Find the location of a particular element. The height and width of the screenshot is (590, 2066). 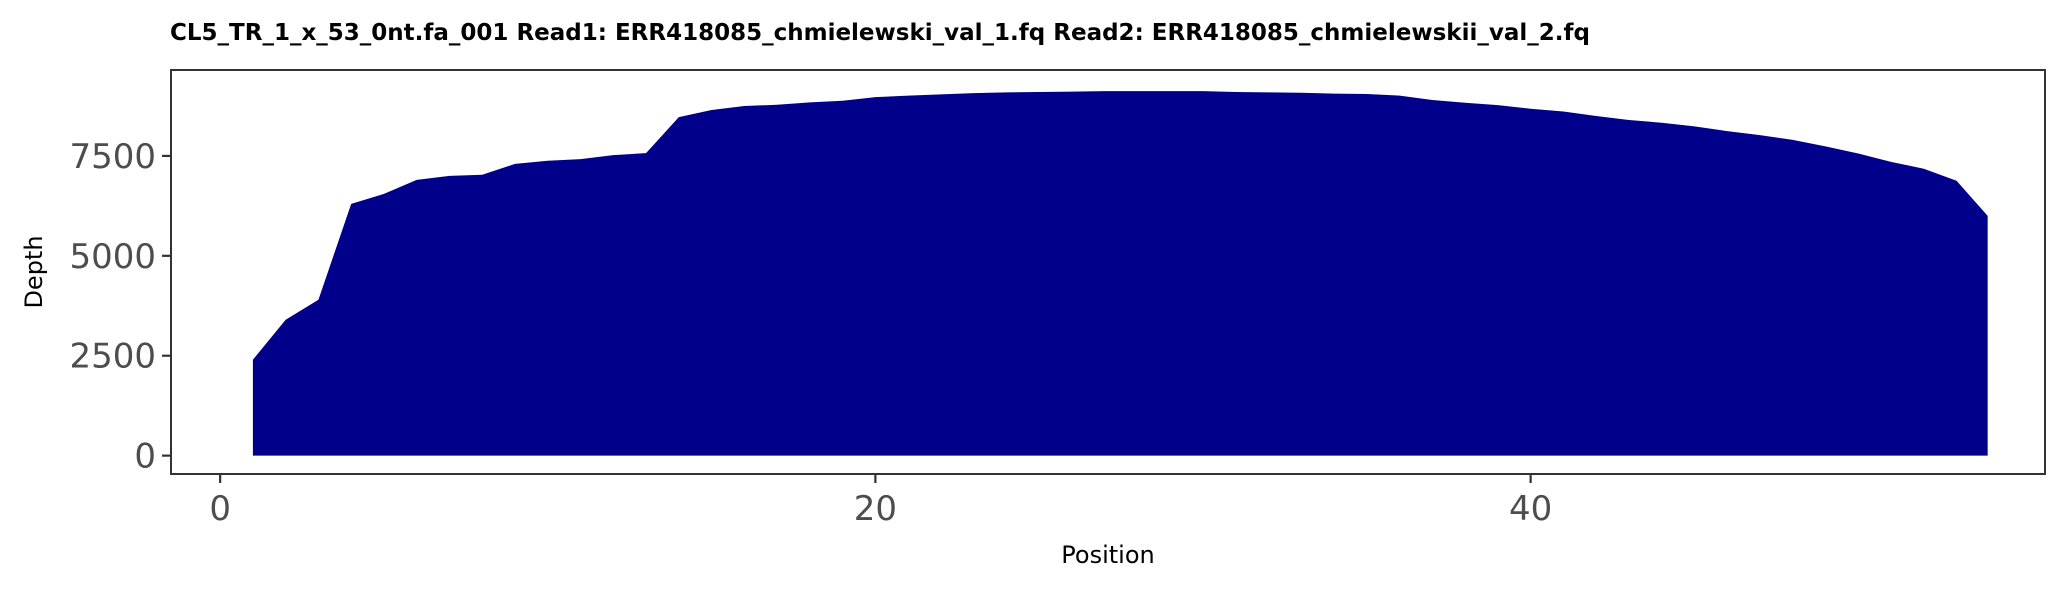

y-tick-label: 2500 is located at coordinates (112, 357).